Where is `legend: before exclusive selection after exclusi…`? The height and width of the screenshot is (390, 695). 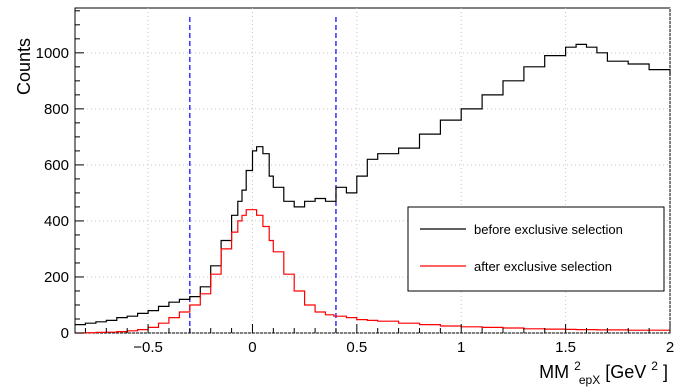
legend: before exclusive selection after exclusi… is located at coordinates (536, 249).